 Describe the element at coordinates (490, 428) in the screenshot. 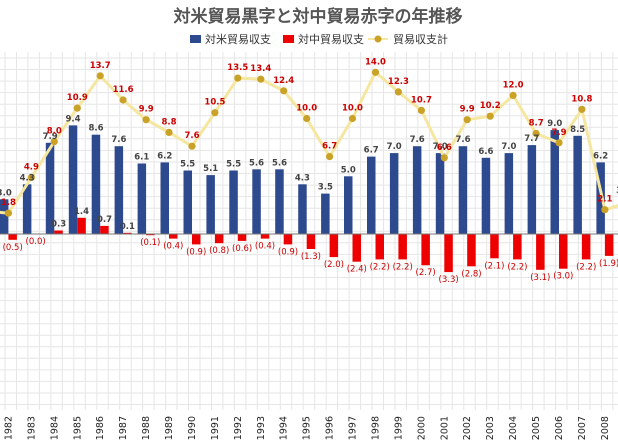

I see `x-tick-label: 2003` at that location.